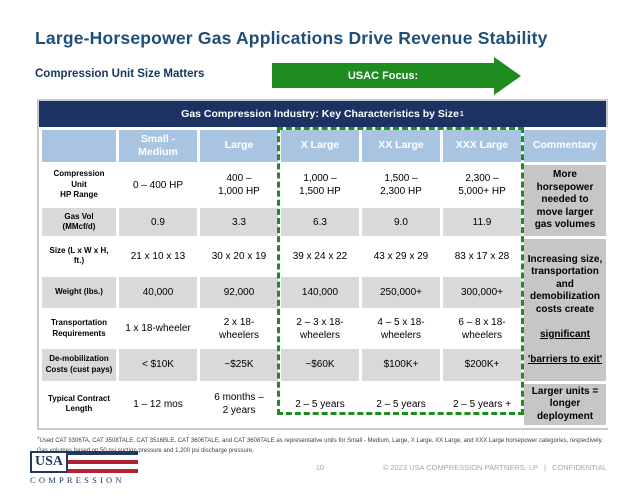 The height and width of the screenshot is (495, 640). Describe the element at coordinates (565, 404) in the screenshot. I see `commentary-larger-units: Larger units = longer deployment` at that location.